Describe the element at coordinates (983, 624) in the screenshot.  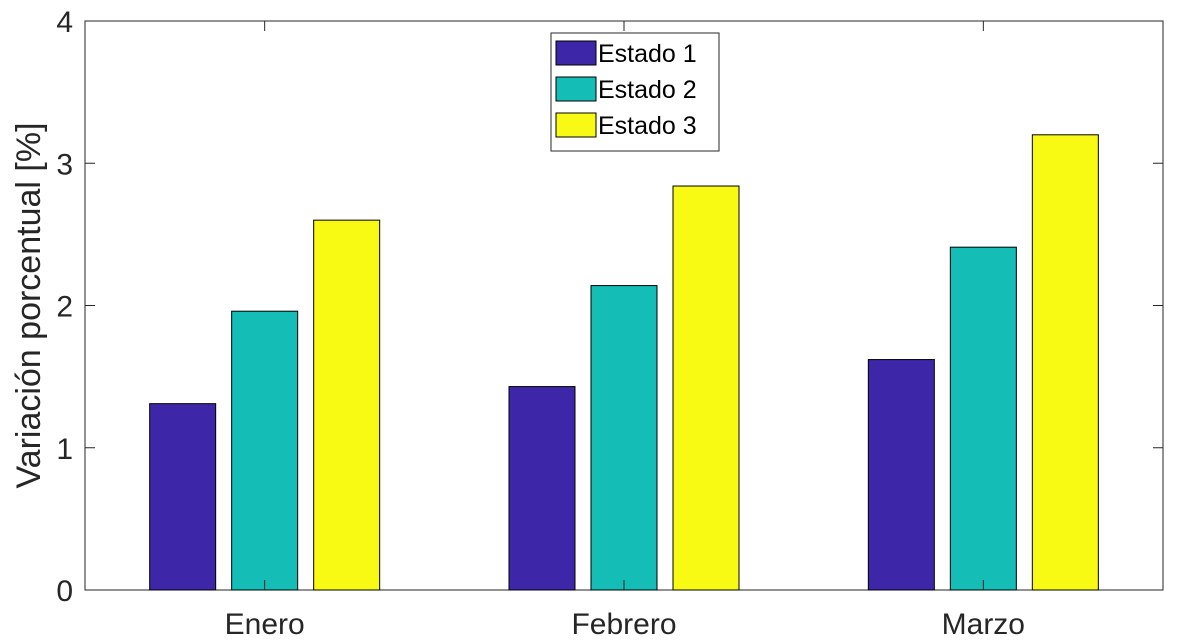
I see `x-tick-label-marzo: Marzo` at that location.